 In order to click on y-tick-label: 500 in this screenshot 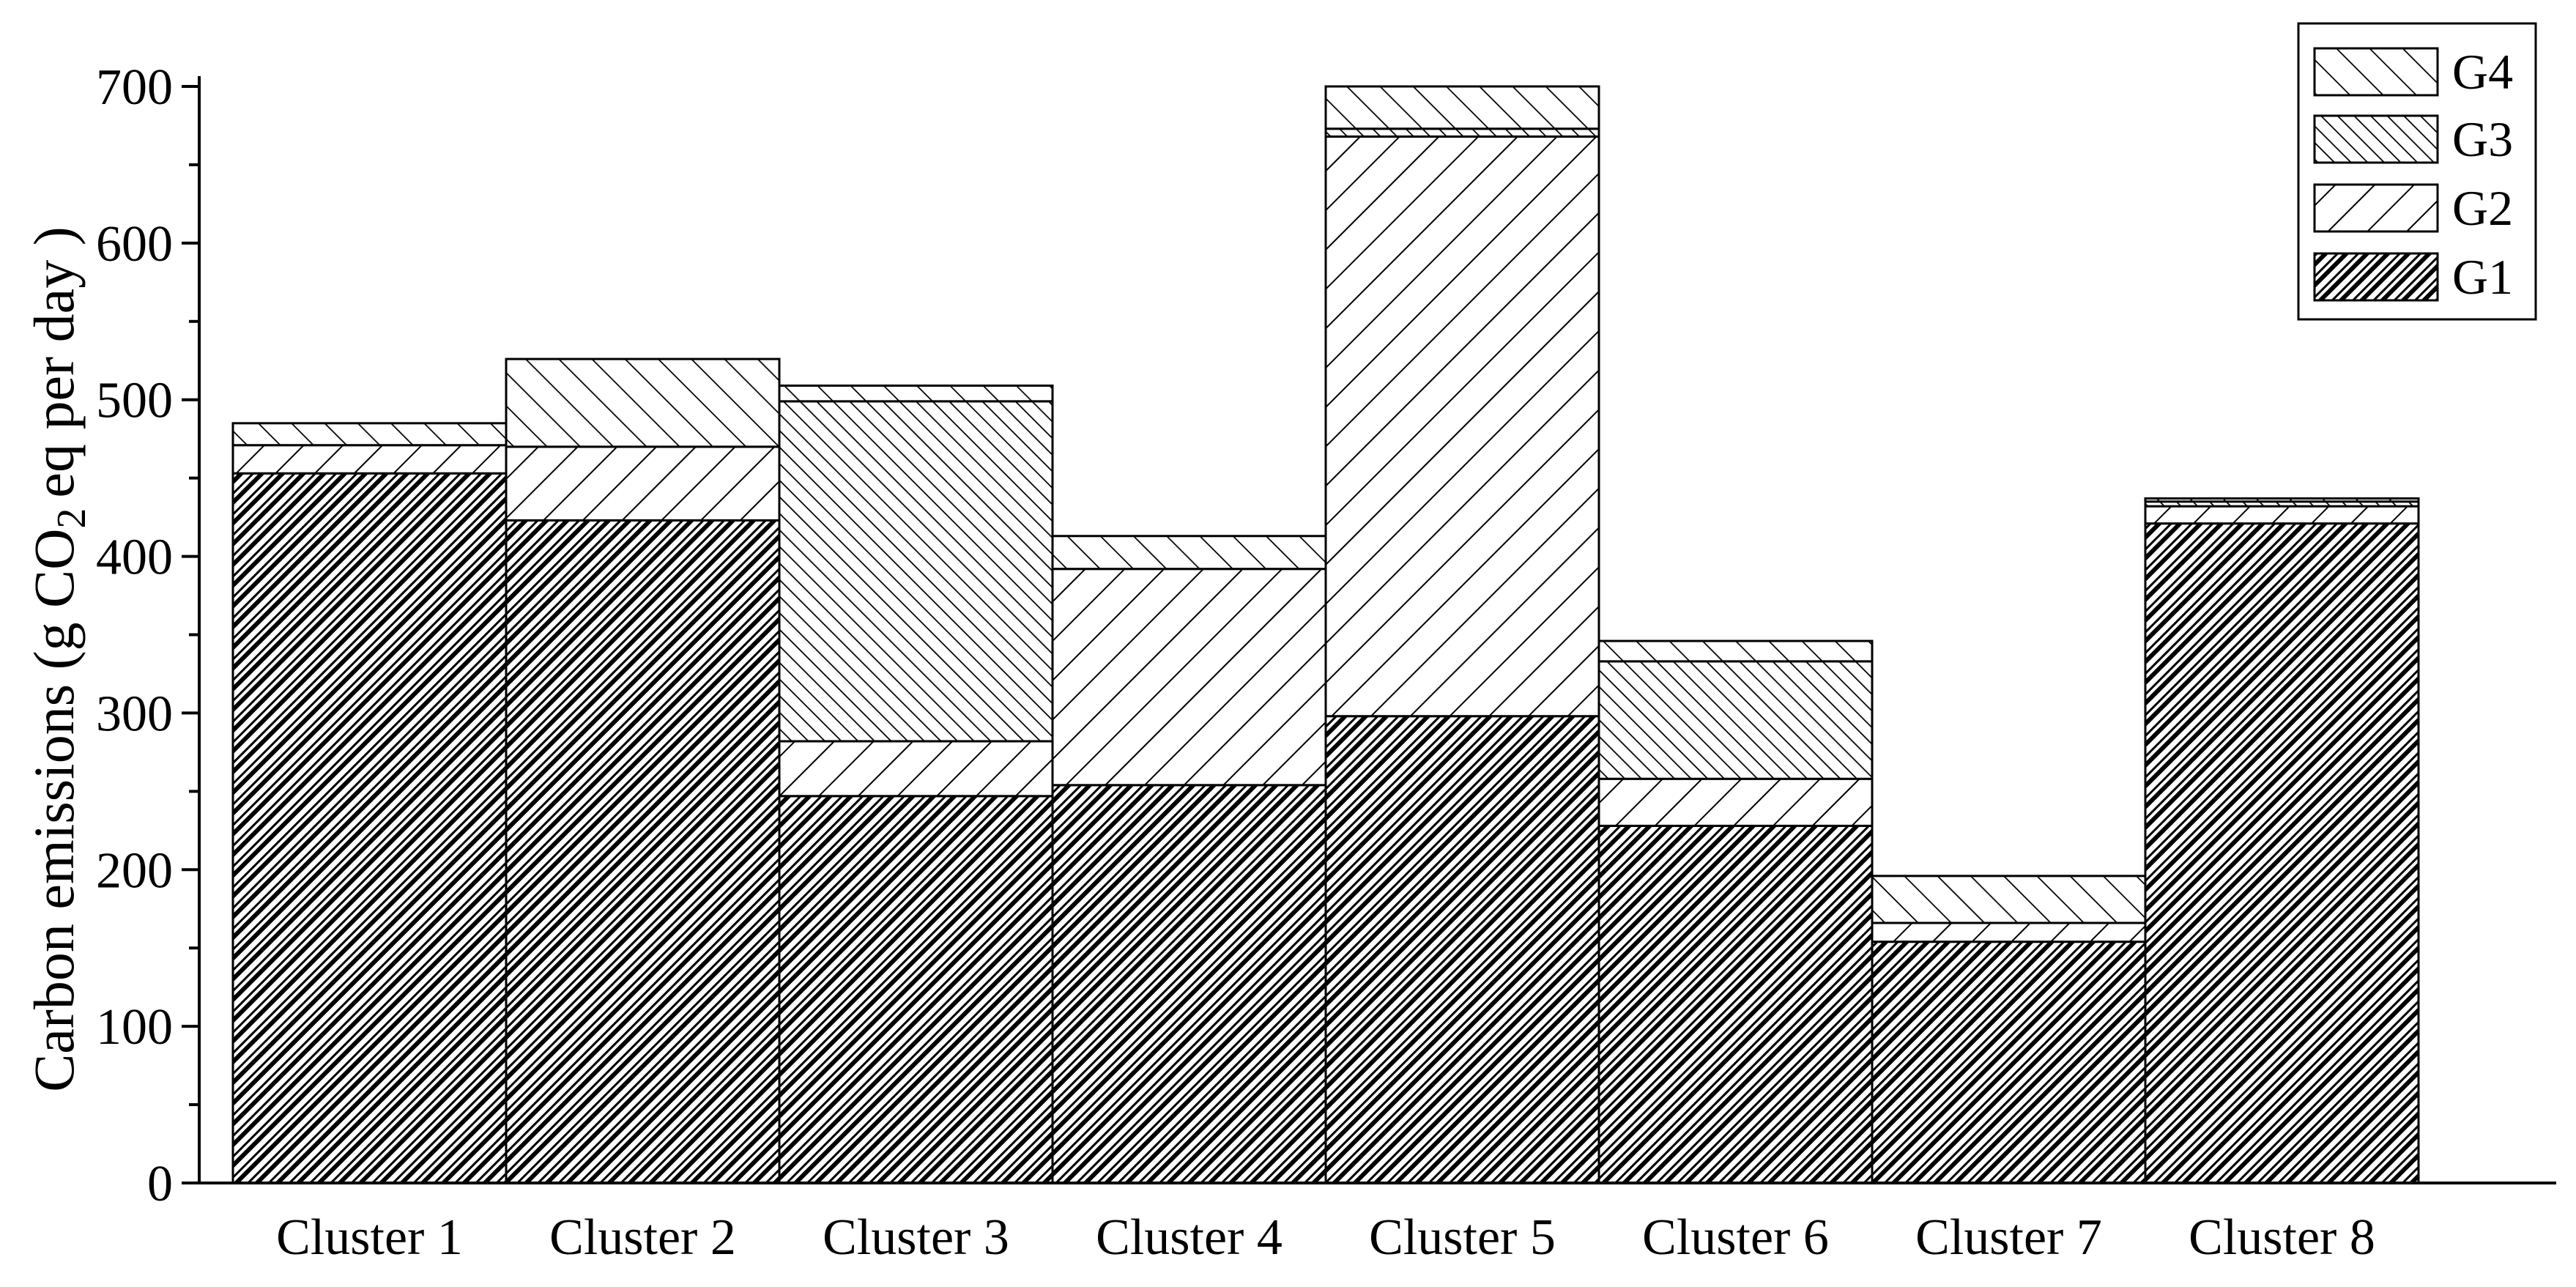, I will do `click(134, 401)`.